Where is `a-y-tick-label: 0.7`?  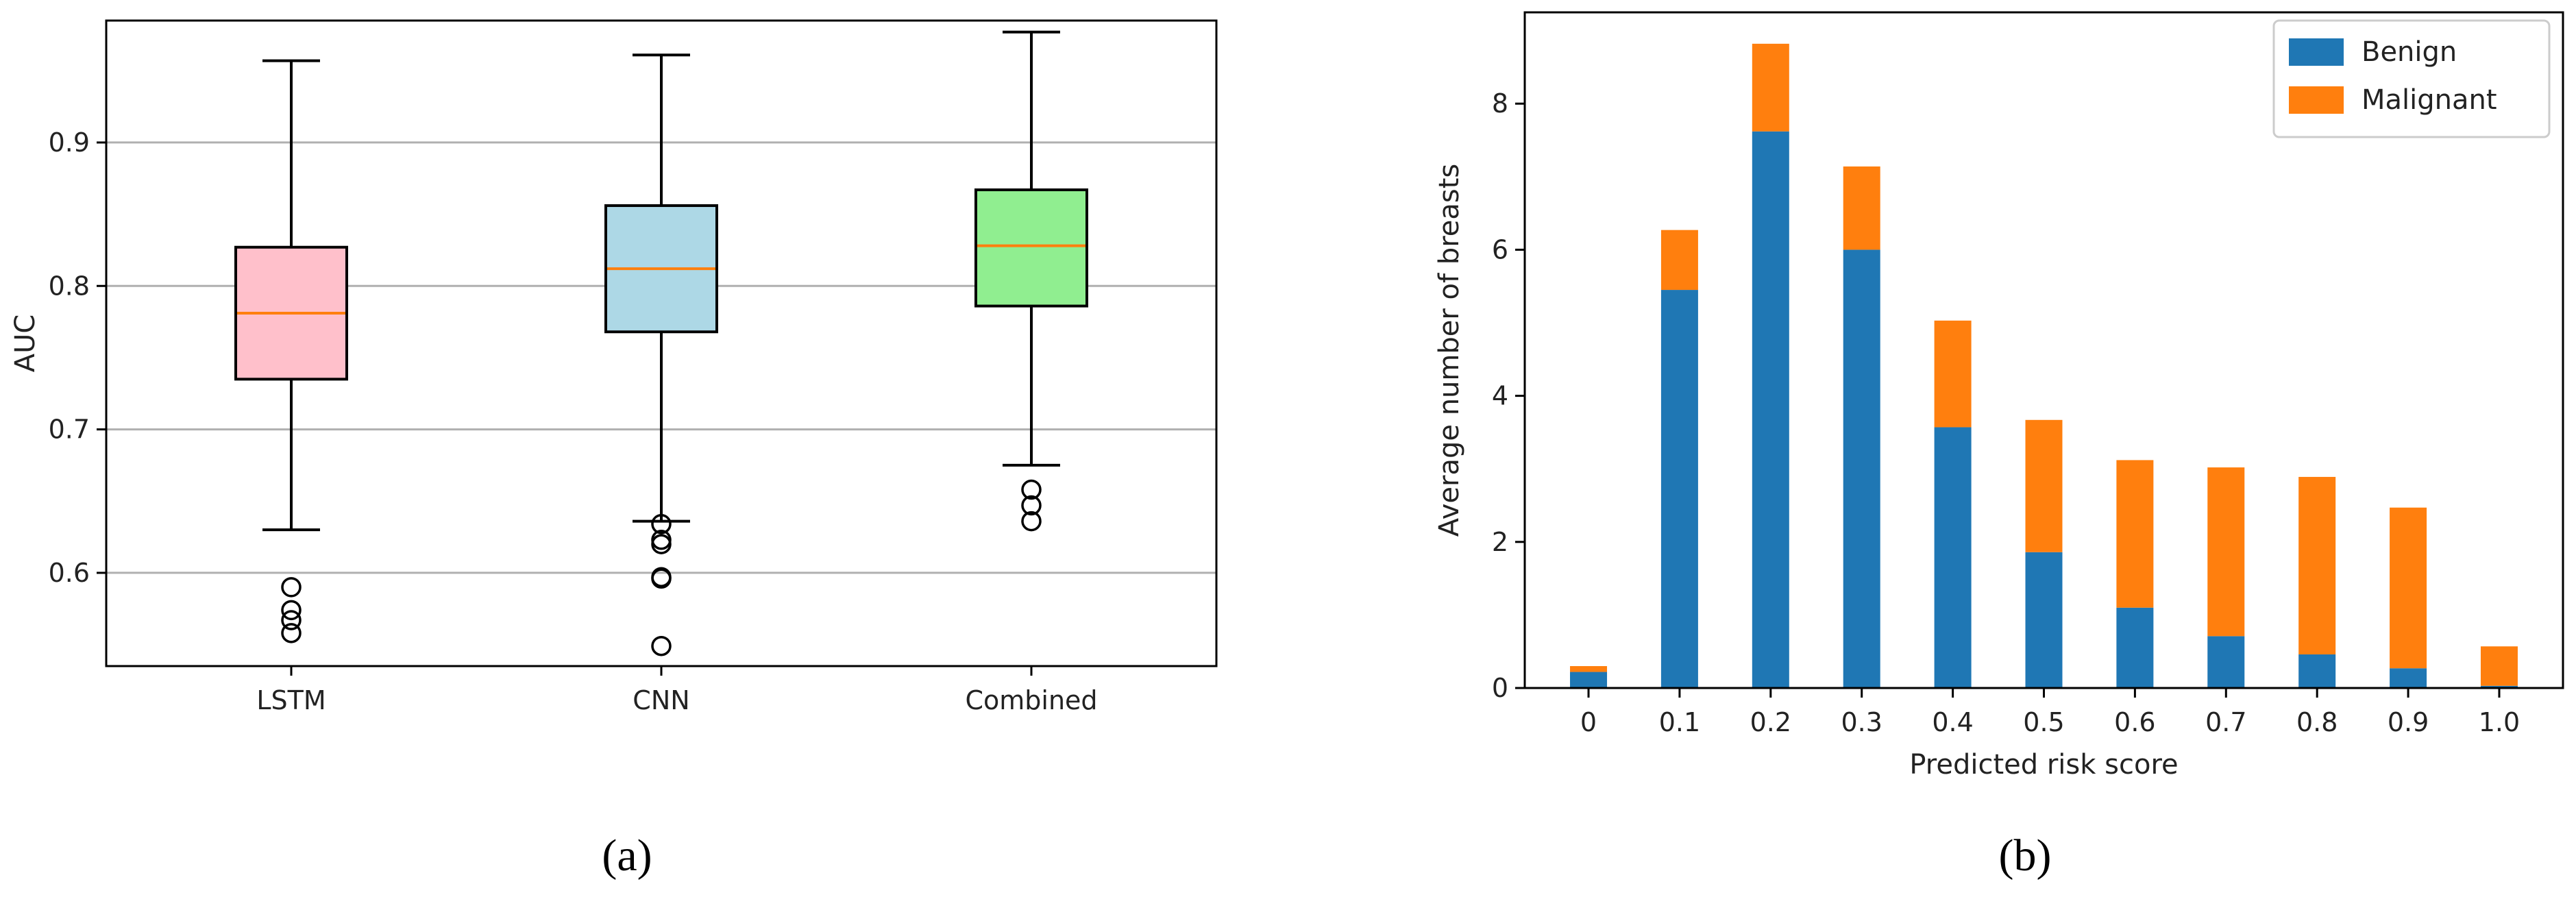
a-y-tick-label: 0.7 is located at coordinates (70, 430).